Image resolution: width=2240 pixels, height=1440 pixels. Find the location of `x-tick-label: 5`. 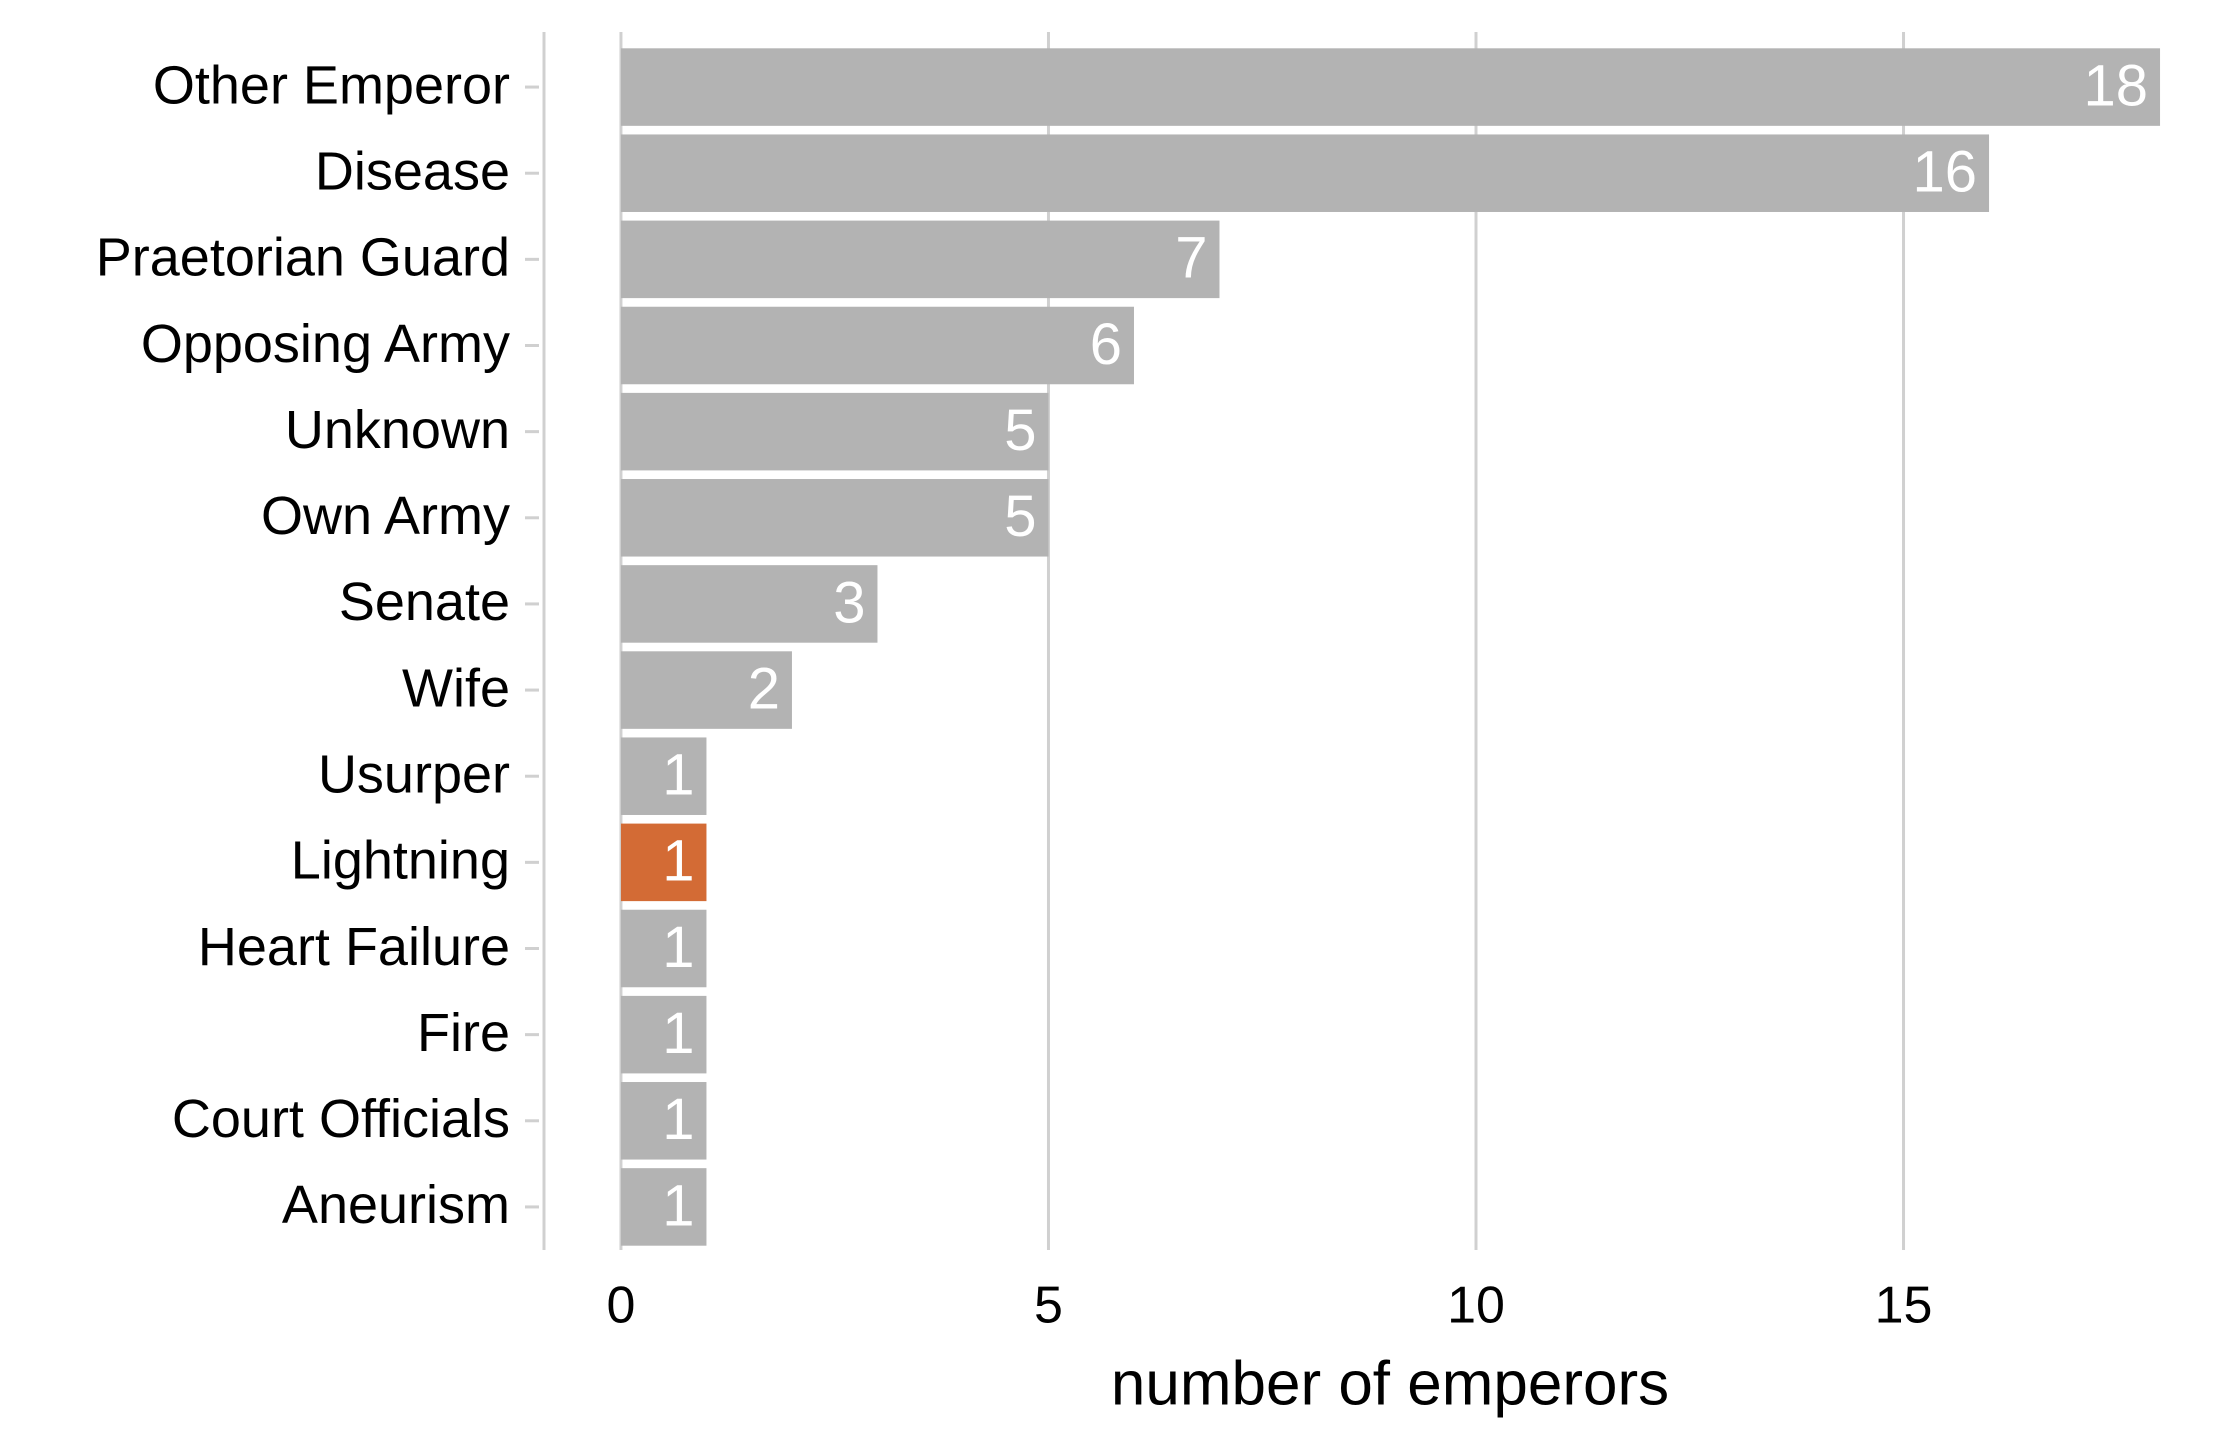

x-tick-label: 5 is located at coordinates (1048, 1306).